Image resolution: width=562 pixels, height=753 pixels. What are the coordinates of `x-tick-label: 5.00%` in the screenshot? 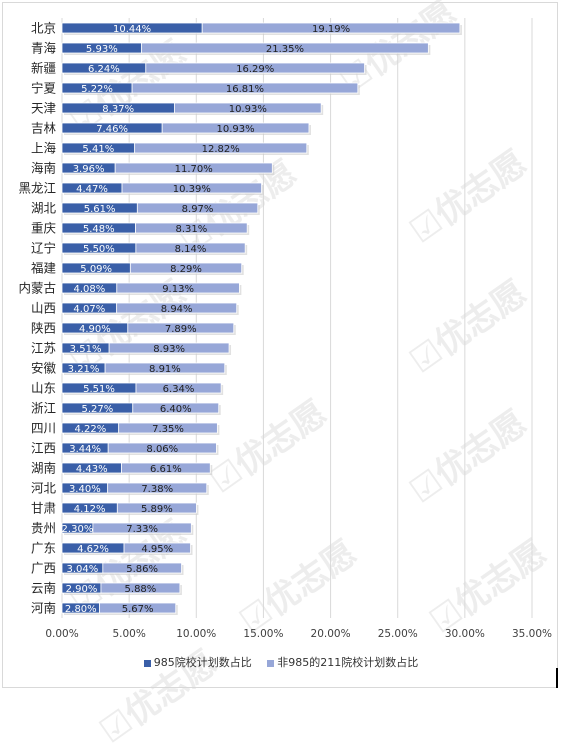 It's located at (128, 634).